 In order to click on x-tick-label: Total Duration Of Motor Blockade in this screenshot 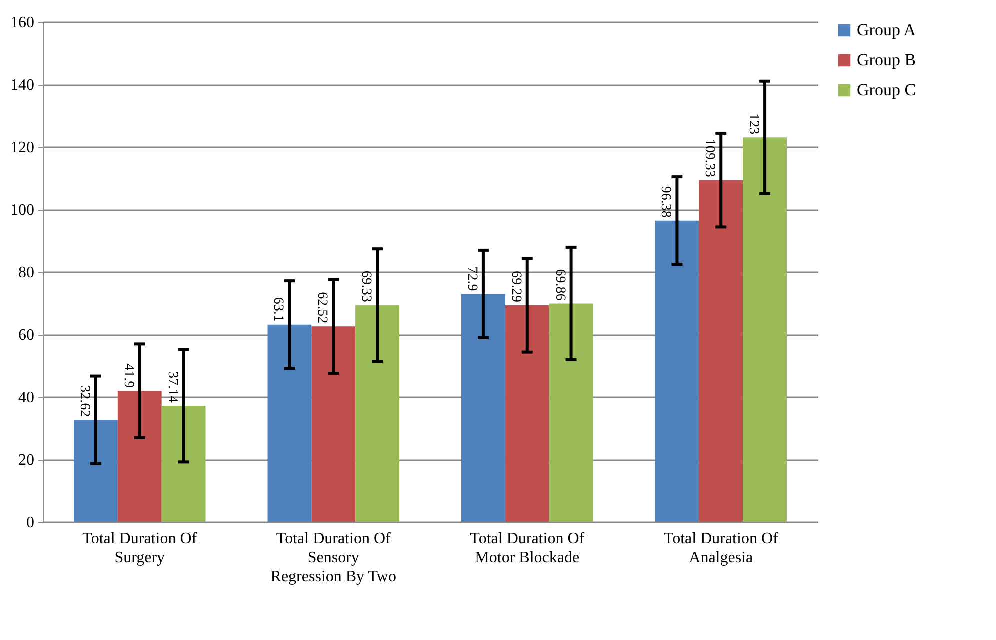, I will do `click(528, 548)`.